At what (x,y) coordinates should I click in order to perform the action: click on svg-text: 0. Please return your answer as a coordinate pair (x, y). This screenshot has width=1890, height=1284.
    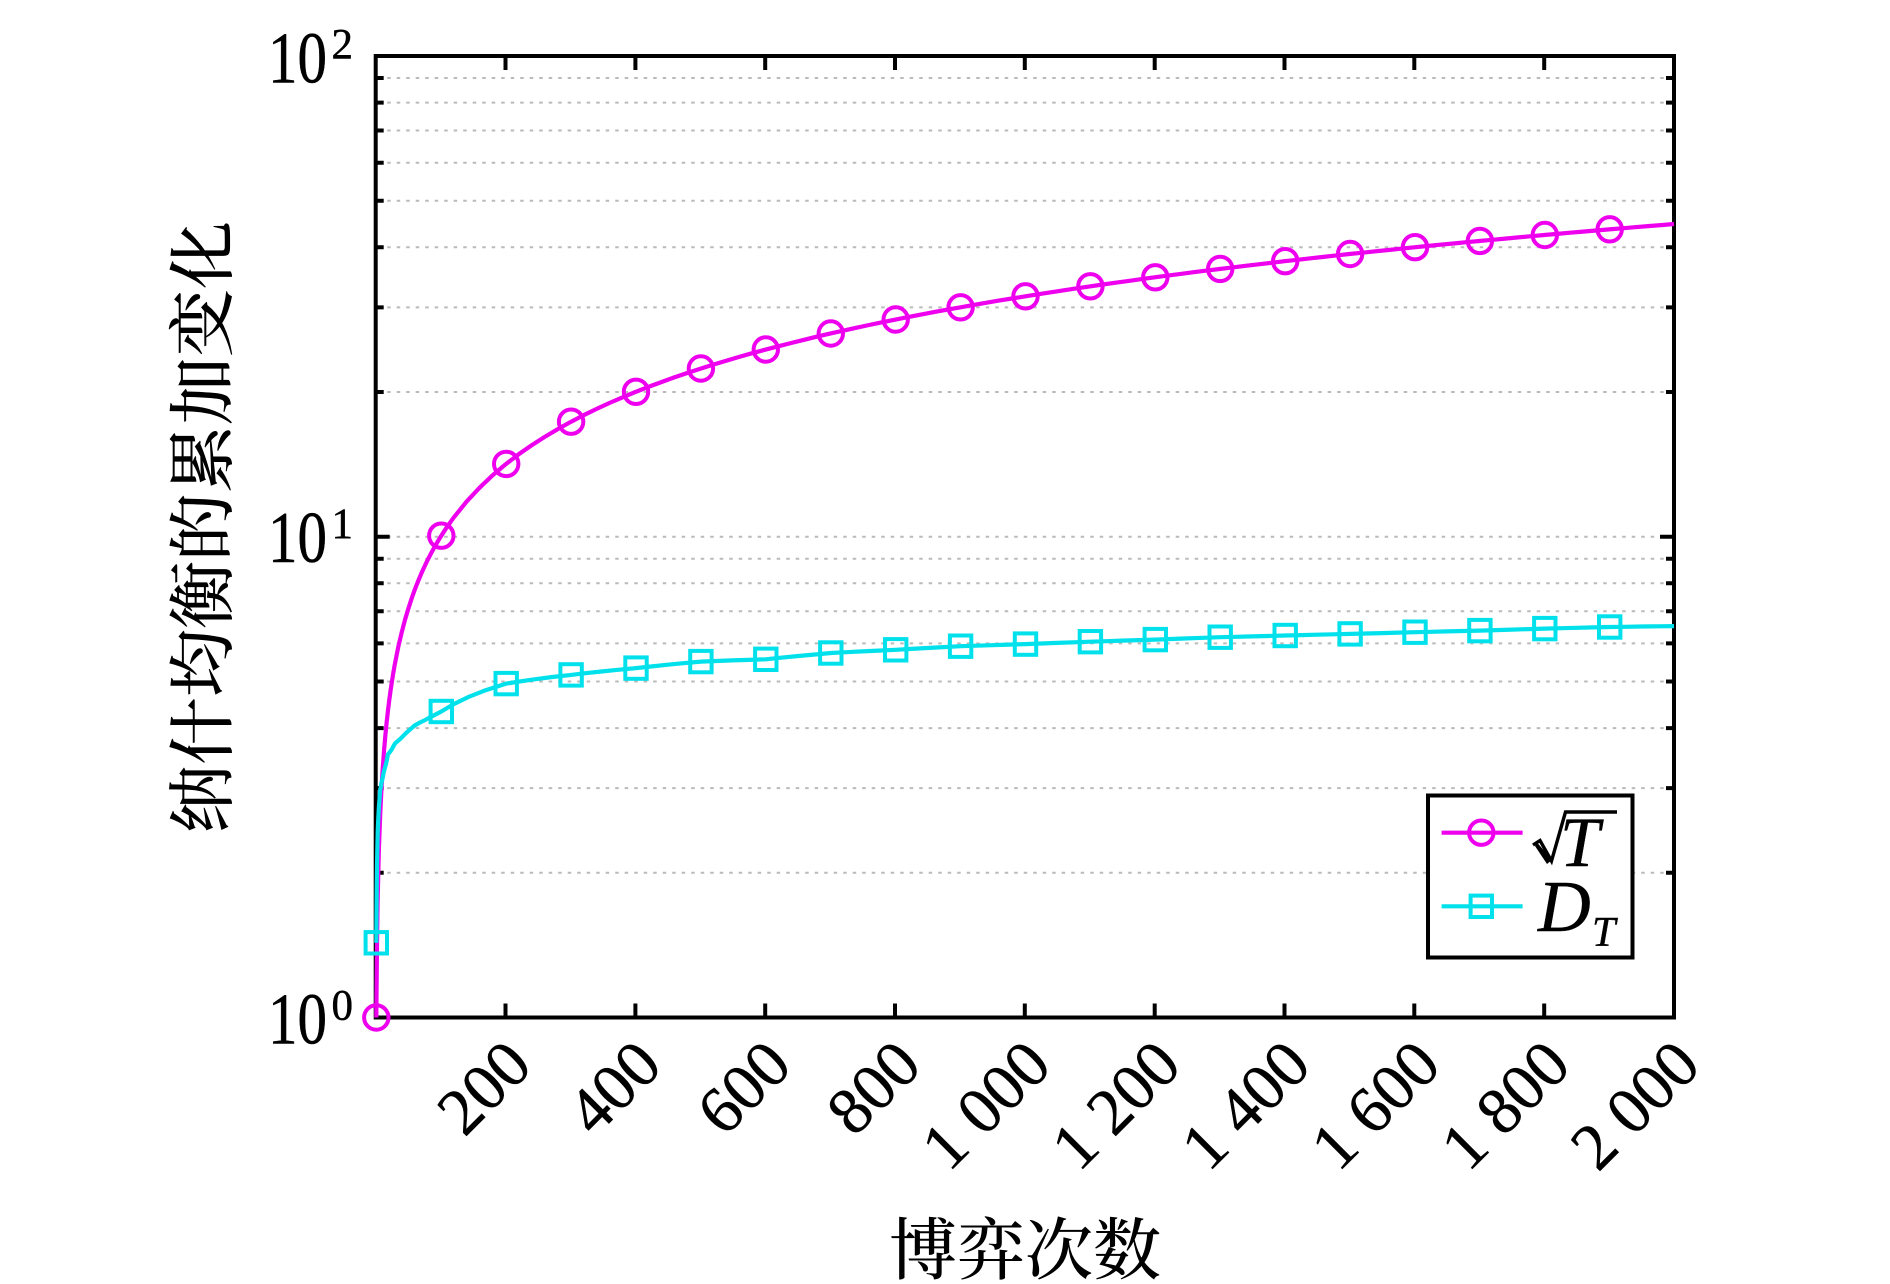
    Looking at the image, I should click on (343, 1006).